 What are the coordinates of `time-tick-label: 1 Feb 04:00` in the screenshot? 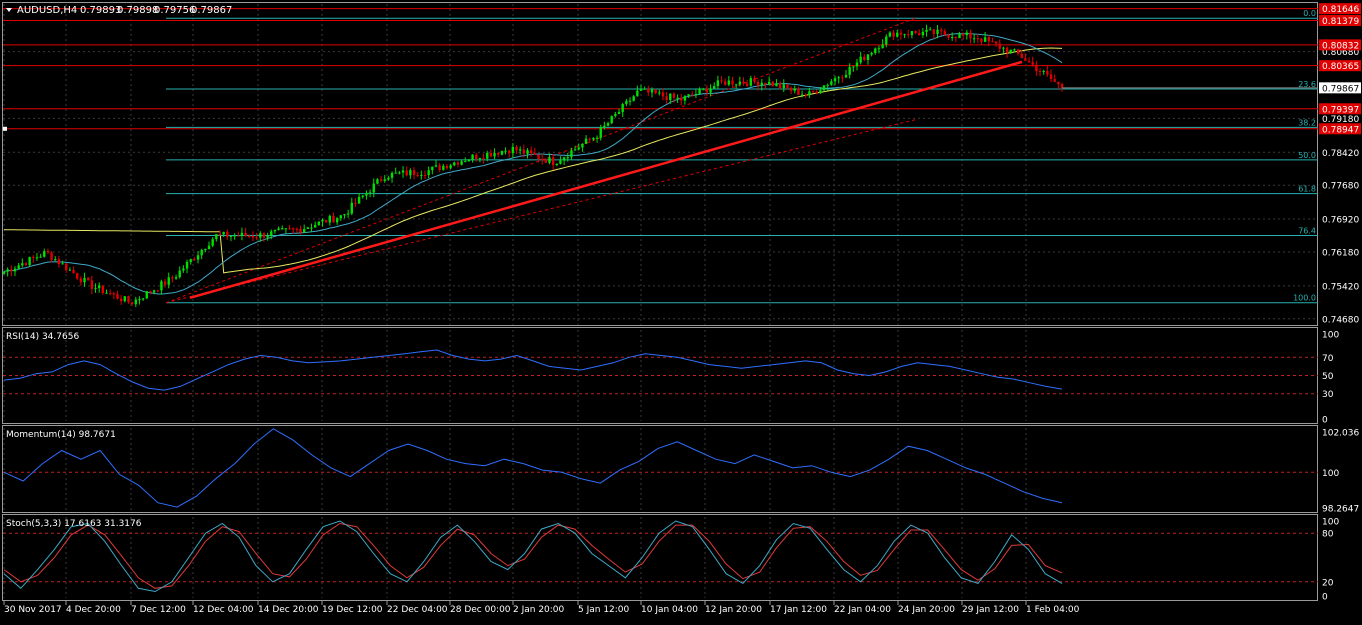 It's located at (1053, 610).